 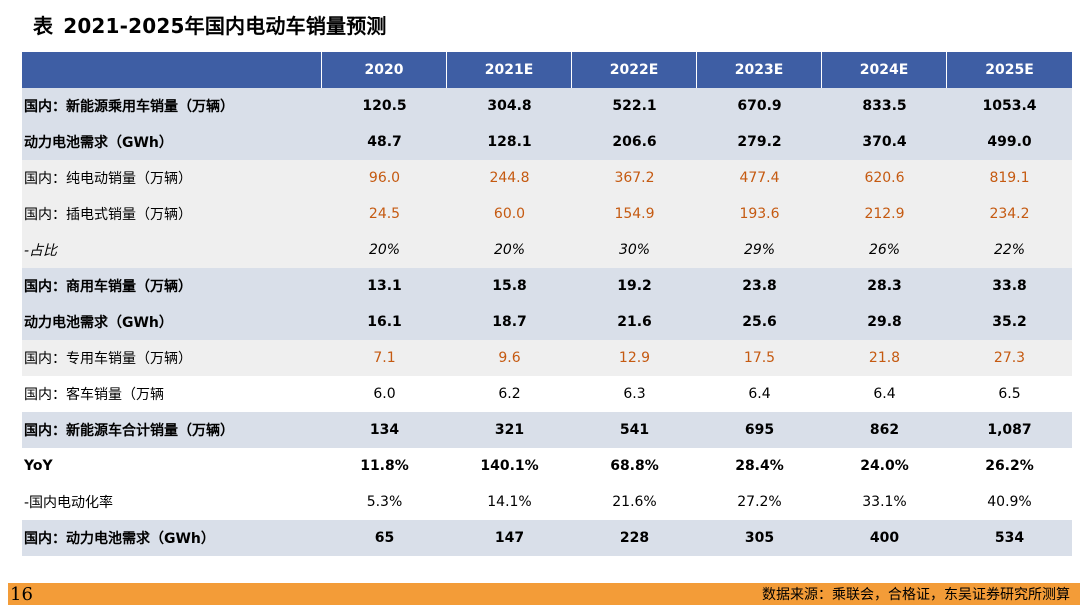 I want to click on table-cell: 477.4, so click(x=759, y=178).